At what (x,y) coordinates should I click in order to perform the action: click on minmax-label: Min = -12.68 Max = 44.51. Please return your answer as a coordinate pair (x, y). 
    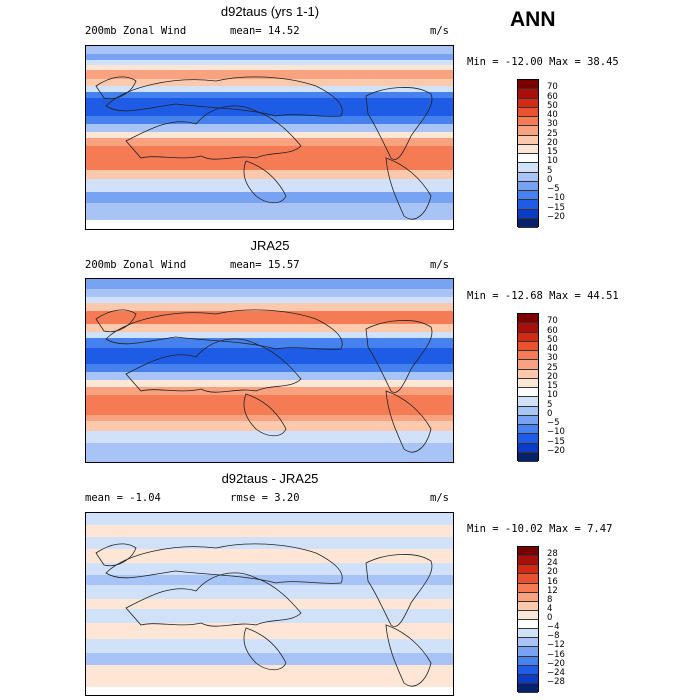
    Looking at the image, I should click on (543, 296).